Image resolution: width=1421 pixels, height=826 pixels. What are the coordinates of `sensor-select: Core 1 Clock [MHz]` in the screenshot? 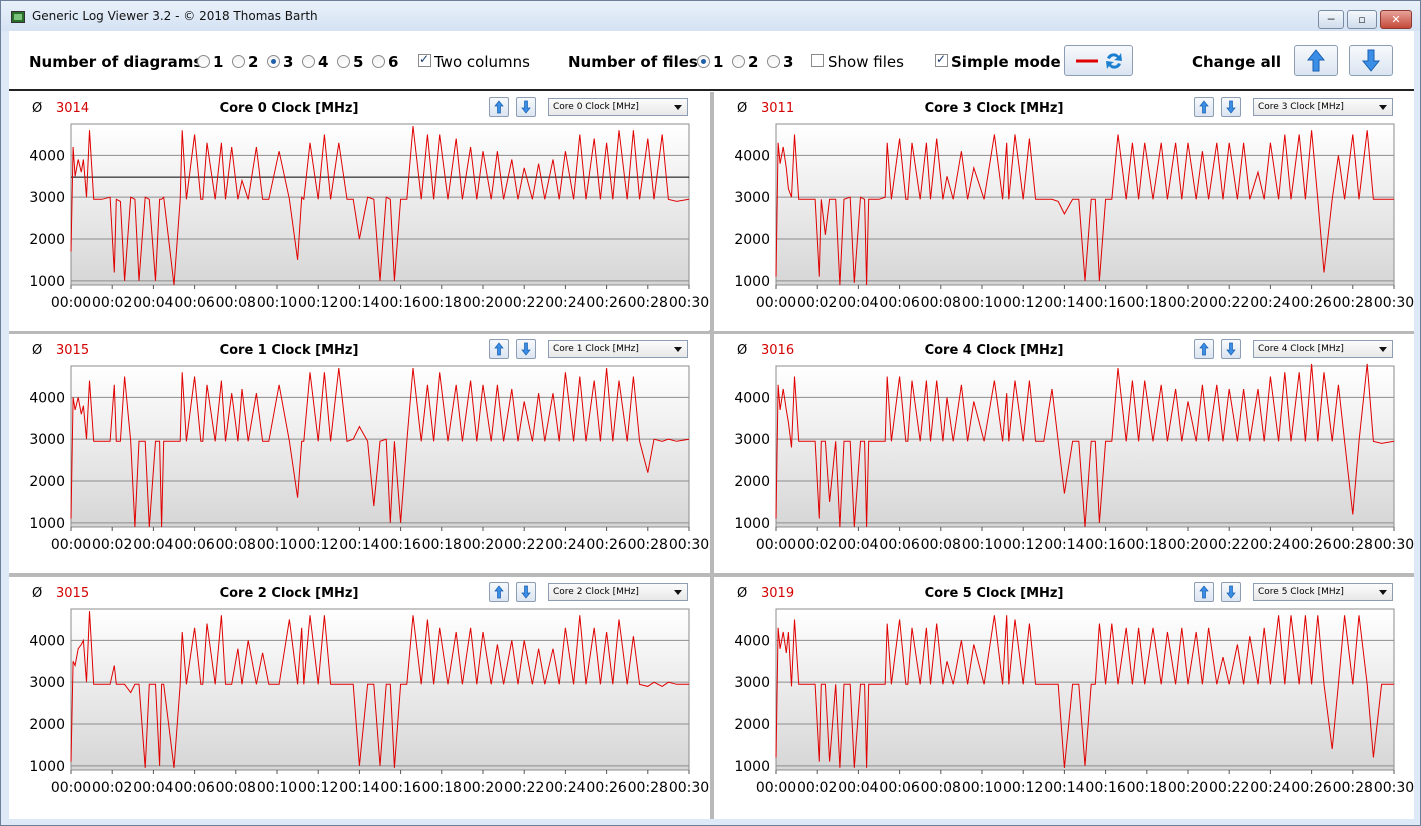 It's located at (618, 349).